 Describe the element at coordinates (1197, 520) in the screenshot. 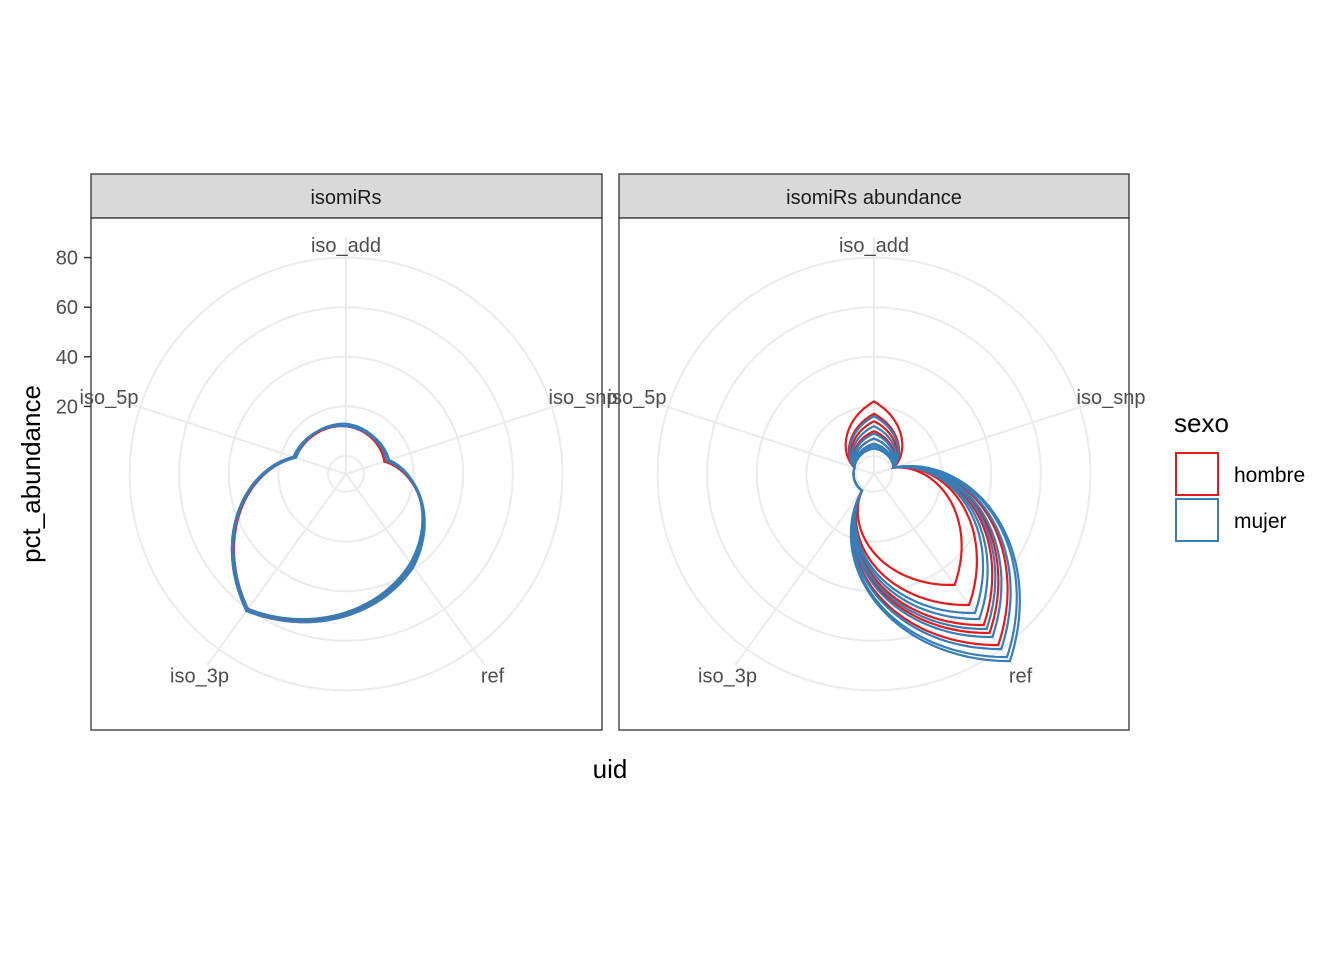

I see `legend-key-mujer` at that location.